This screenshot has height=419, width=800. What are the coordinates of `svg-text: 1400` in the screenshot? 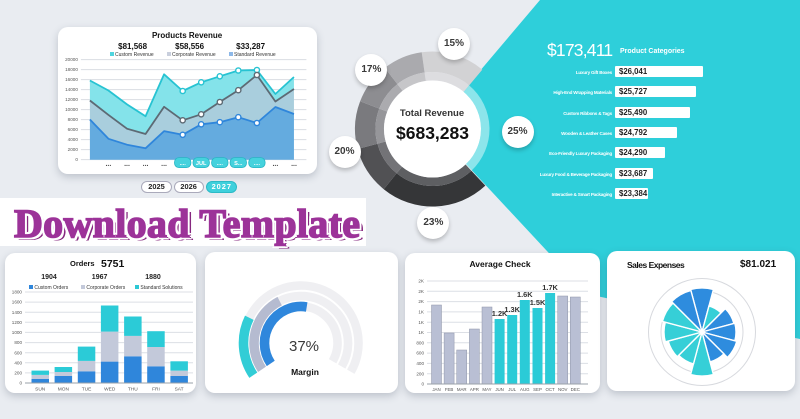 It's located at (17, 312).